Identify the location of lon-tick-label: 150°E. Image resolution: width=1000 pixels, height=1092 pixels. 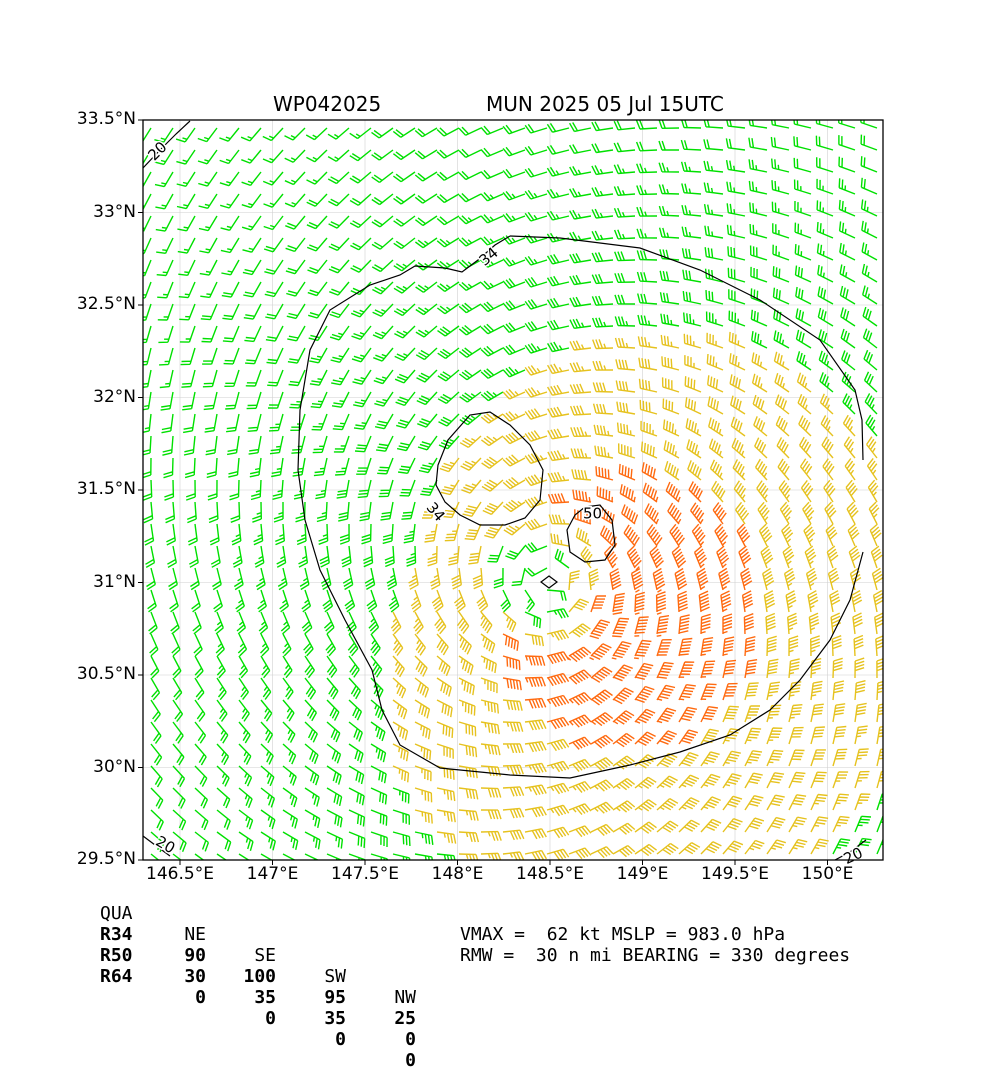
(827, 874).